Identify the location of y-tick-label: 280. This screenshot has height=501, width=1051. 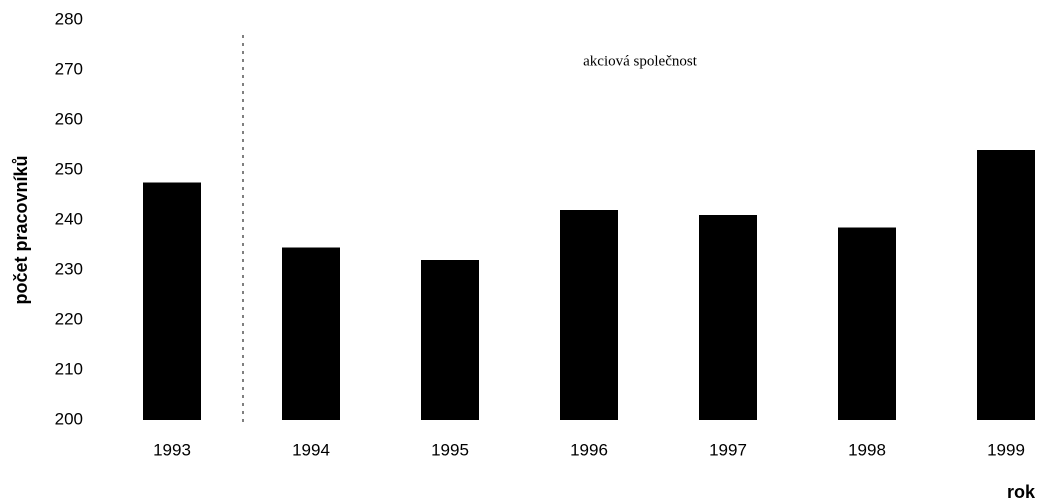
(69, 18).